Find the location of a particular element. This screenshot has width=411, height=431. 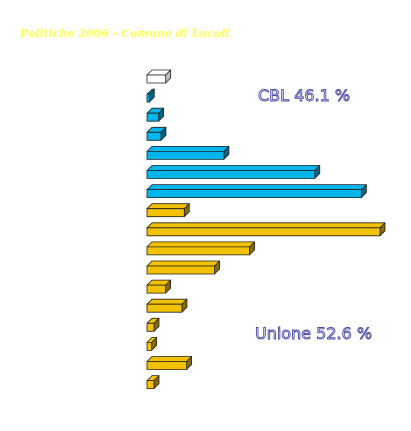

cbl-annotation: CBL 46.1 % is located at coordinates (304, 95).